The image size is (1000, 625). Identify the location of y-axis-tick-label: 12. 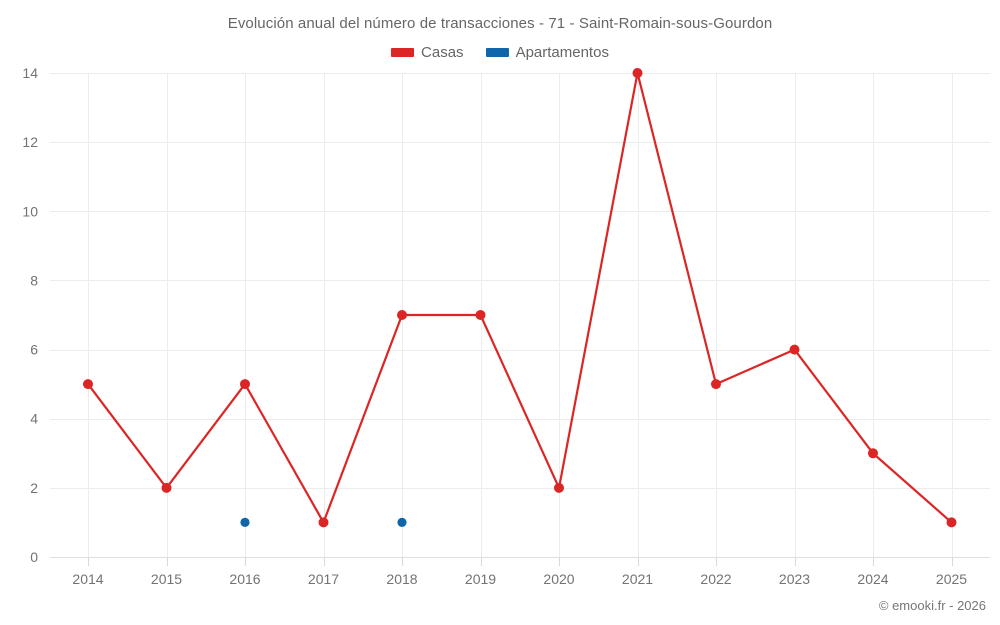
(30, 142).